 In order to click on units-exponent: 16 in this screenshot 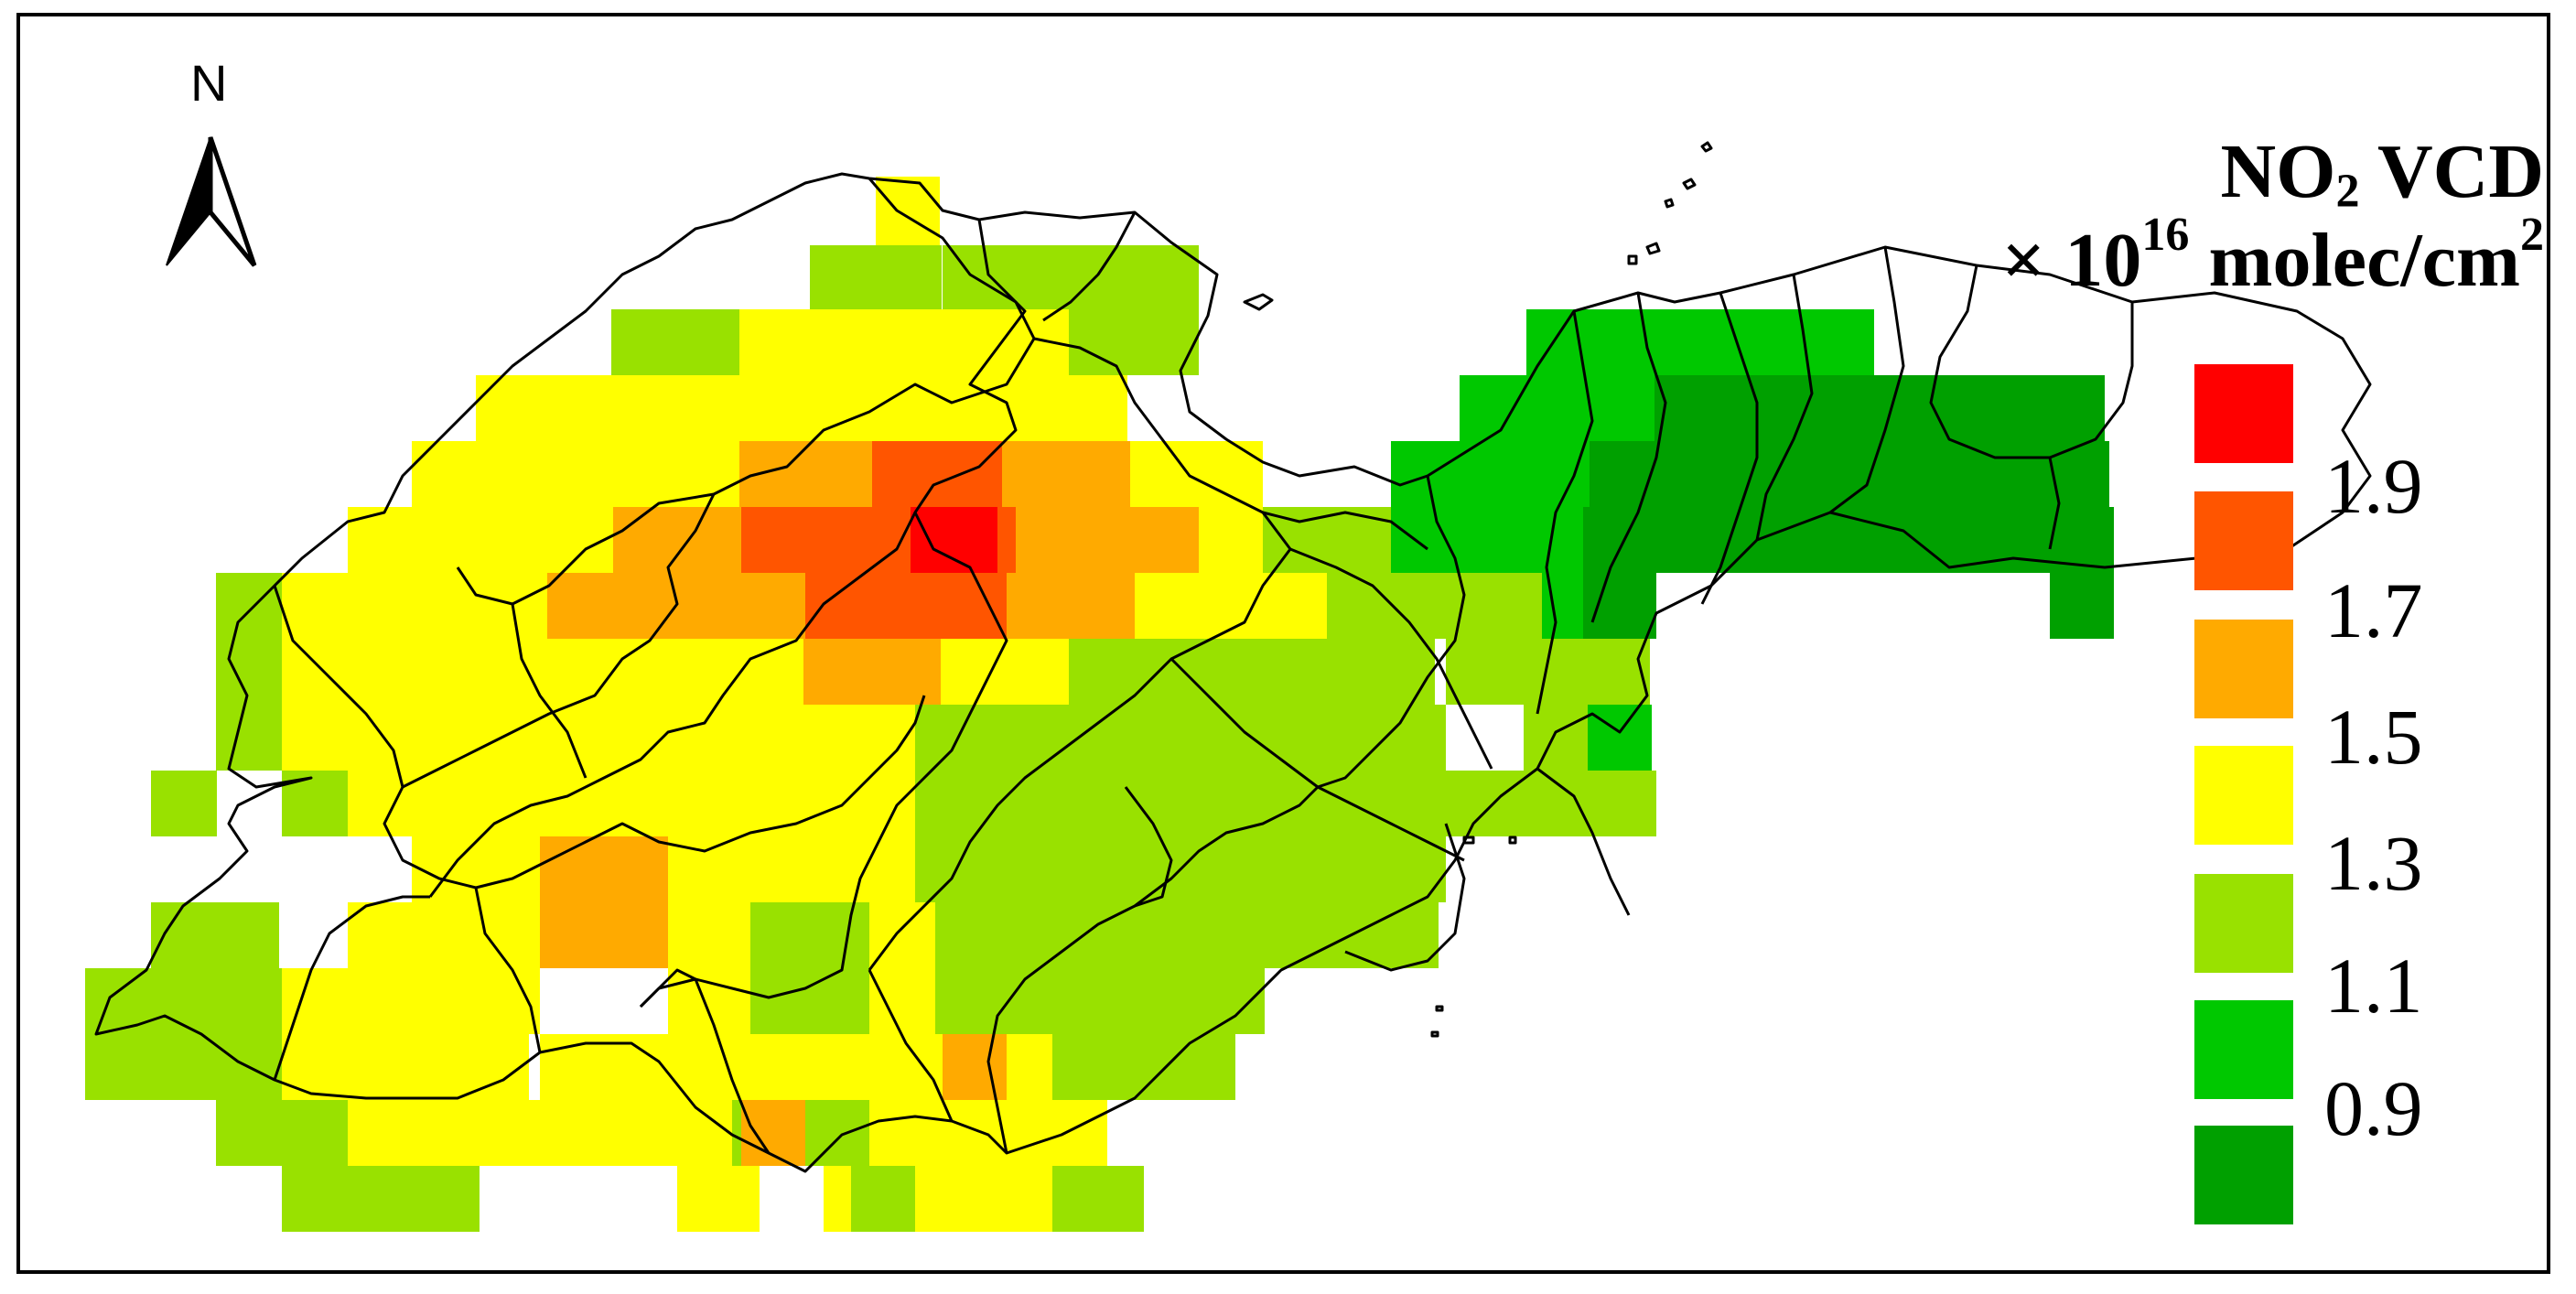, I will do `click(2165, 234)`.